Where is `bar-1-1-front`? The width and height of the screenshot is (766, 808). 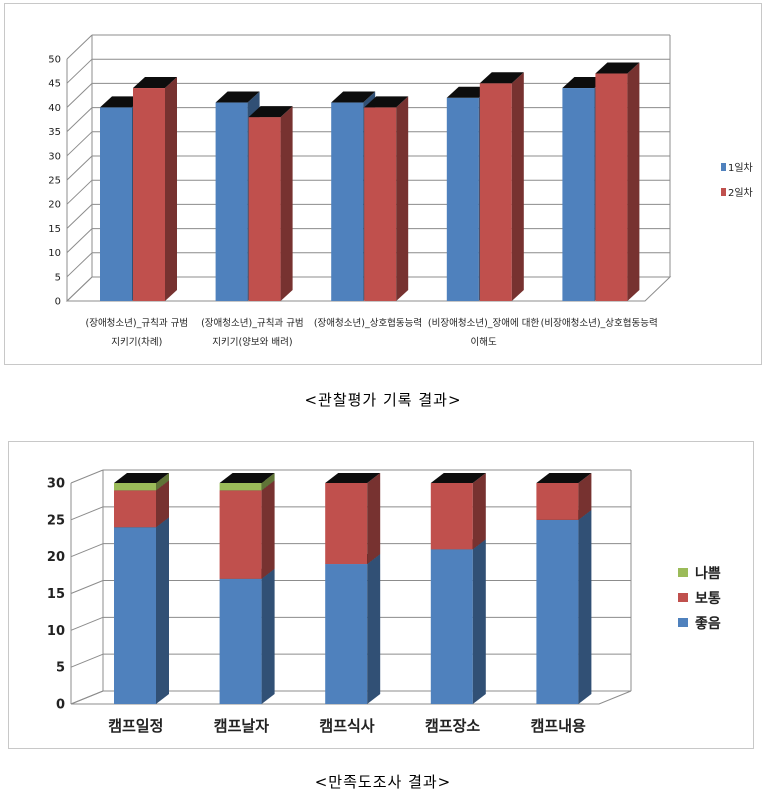 bar-1-1-front is located at coordinates (116, 204).